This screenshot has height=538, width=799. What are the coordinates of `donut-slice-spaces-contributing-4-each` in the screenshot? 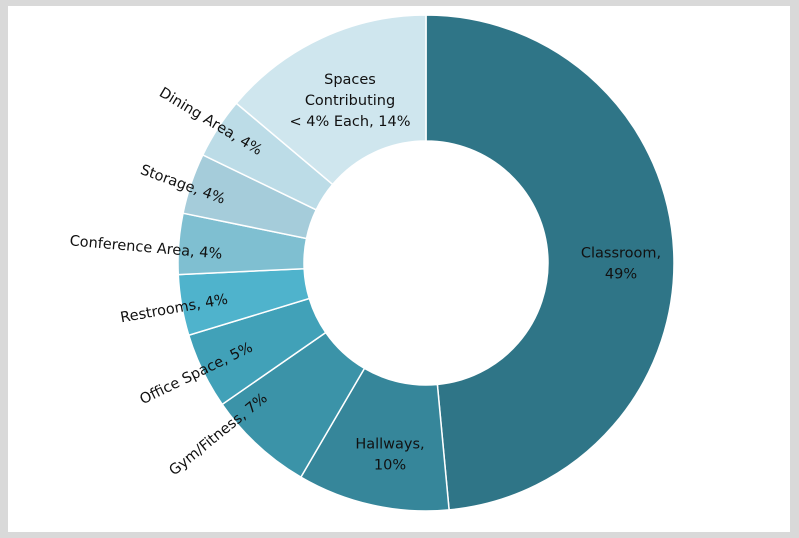 It's located at (331, 100).